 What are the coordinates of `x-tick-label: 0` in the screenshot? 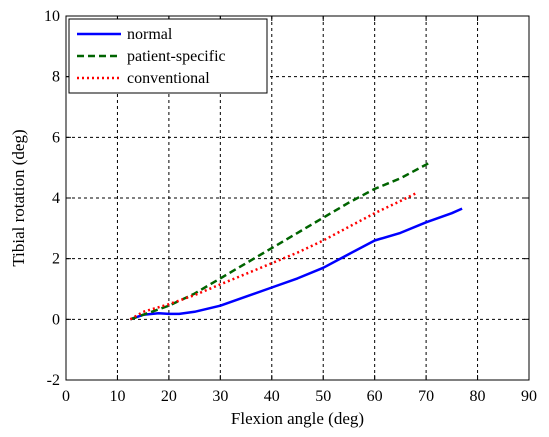 It's located at (66, 396).